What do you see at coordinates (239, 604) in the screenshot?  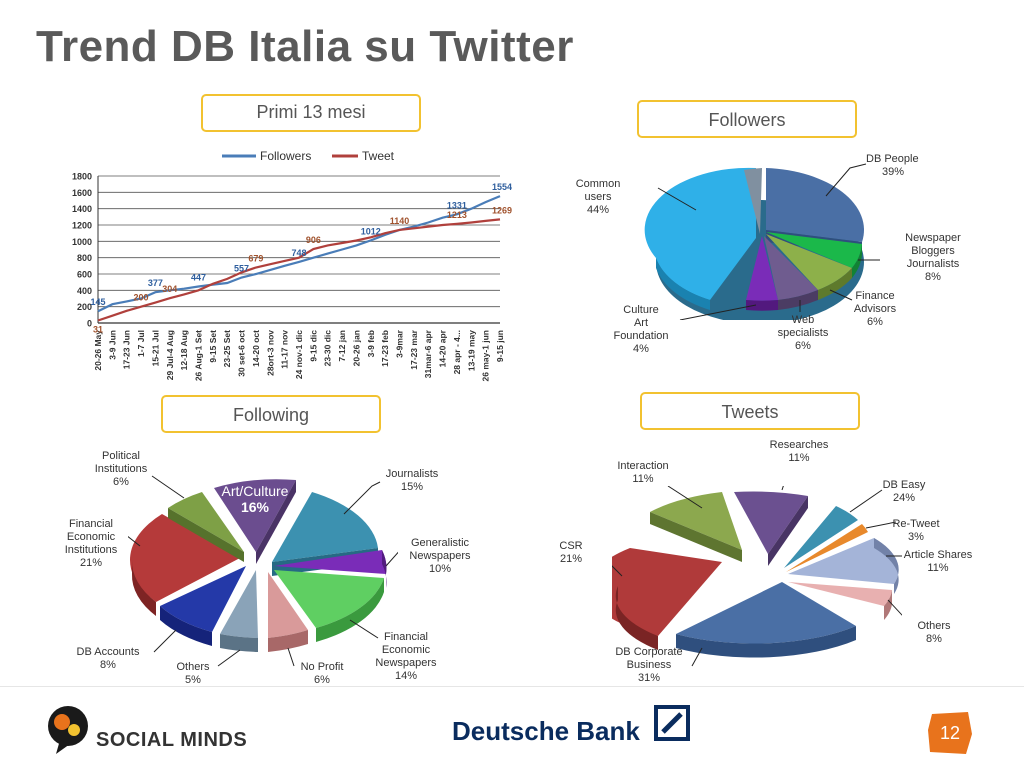 I see `following-slice-others` at bounding box center [239, 604].